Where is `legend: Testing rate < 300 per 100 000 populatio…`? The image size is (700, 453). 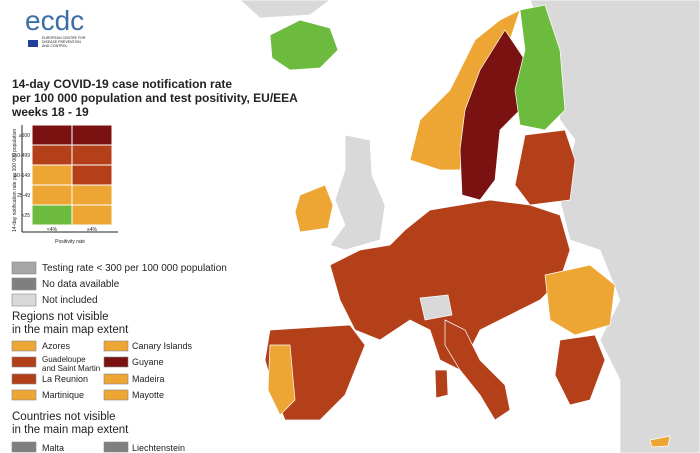
legend: Testing rate < 300 per 100 000 populatio… is located at coordinates (119, 284).